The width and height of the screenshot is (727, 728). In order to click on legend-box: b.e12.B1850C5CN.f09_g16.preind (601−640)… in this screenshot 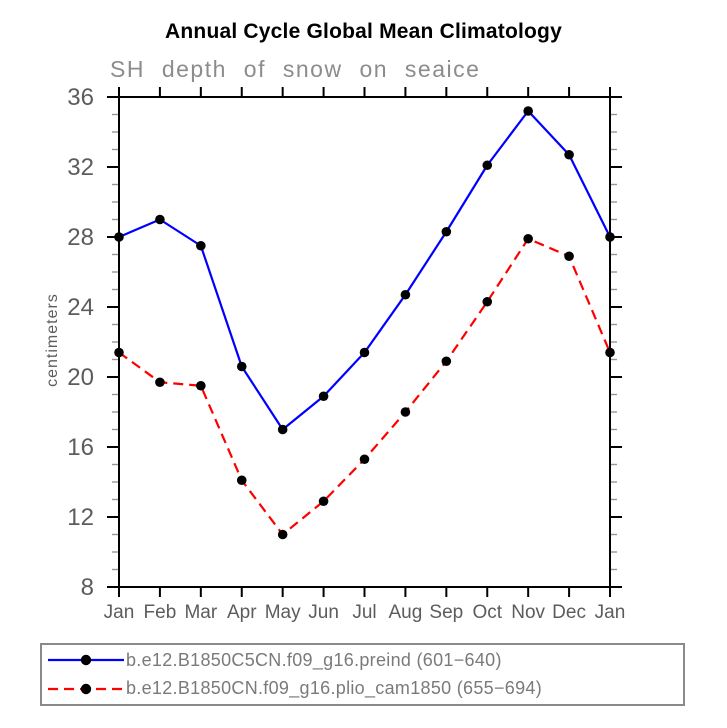, I will do `click(362, 674)`.